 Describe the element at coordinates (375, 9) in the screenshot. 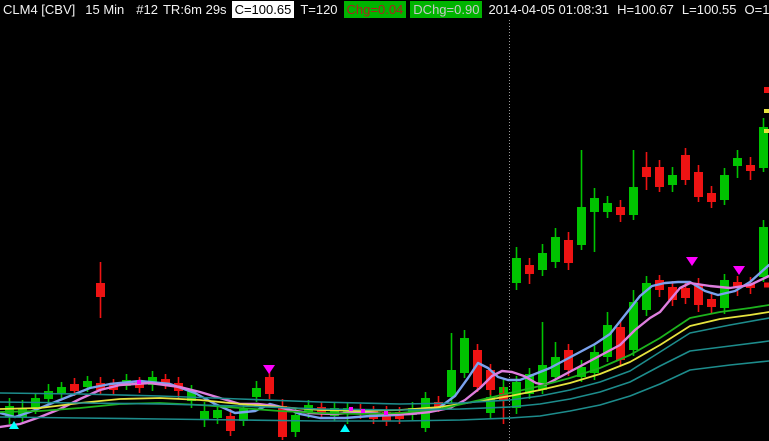

I see `change-badge: Chg=0.04` at that location.